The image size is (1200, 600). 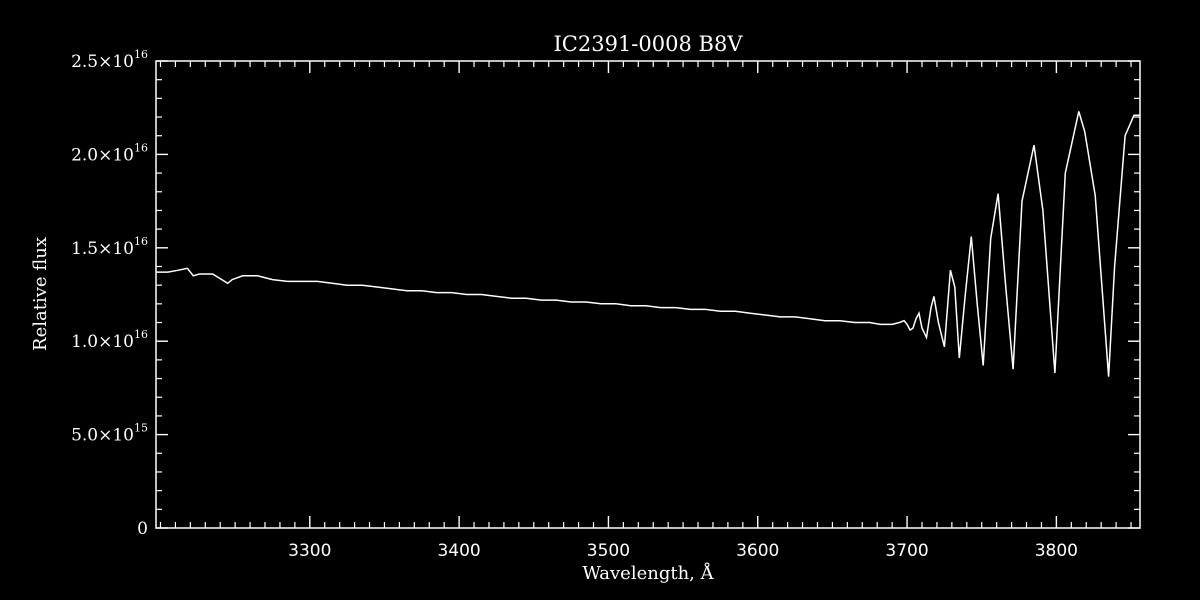 I want to click on y-tick-mantissa: 0, so click(x=142, y=529).